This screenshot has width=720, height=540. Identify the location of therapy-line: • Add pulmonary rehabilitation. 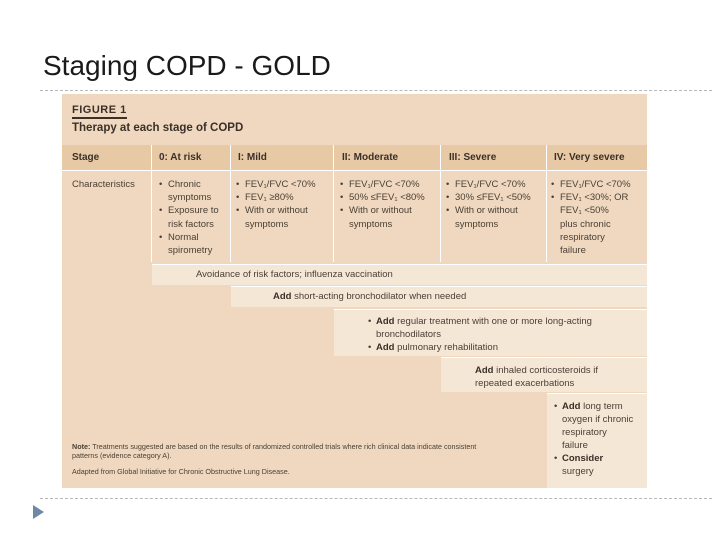
(433, 347).